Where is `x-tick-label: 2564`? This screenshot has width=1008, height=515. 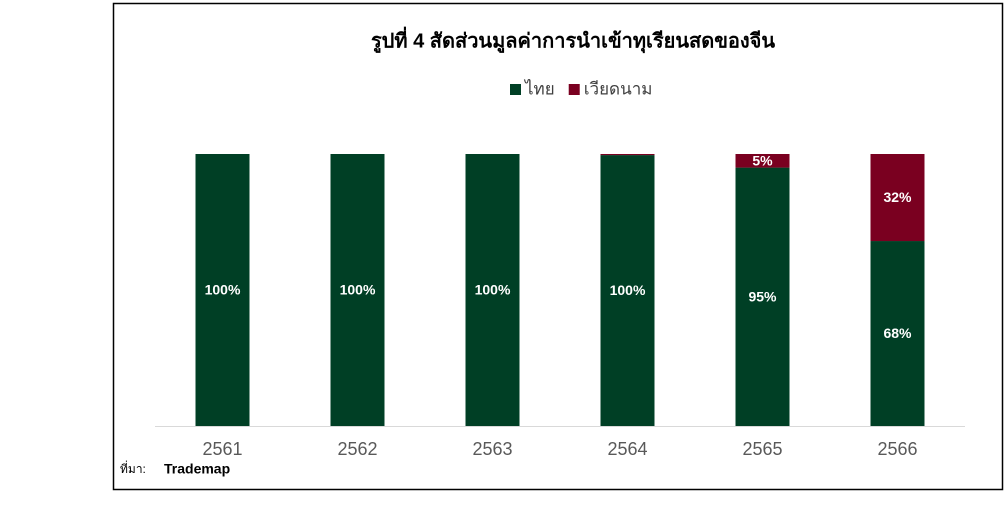 x-tick-label: 2564 is located at coordinates (627, 449).